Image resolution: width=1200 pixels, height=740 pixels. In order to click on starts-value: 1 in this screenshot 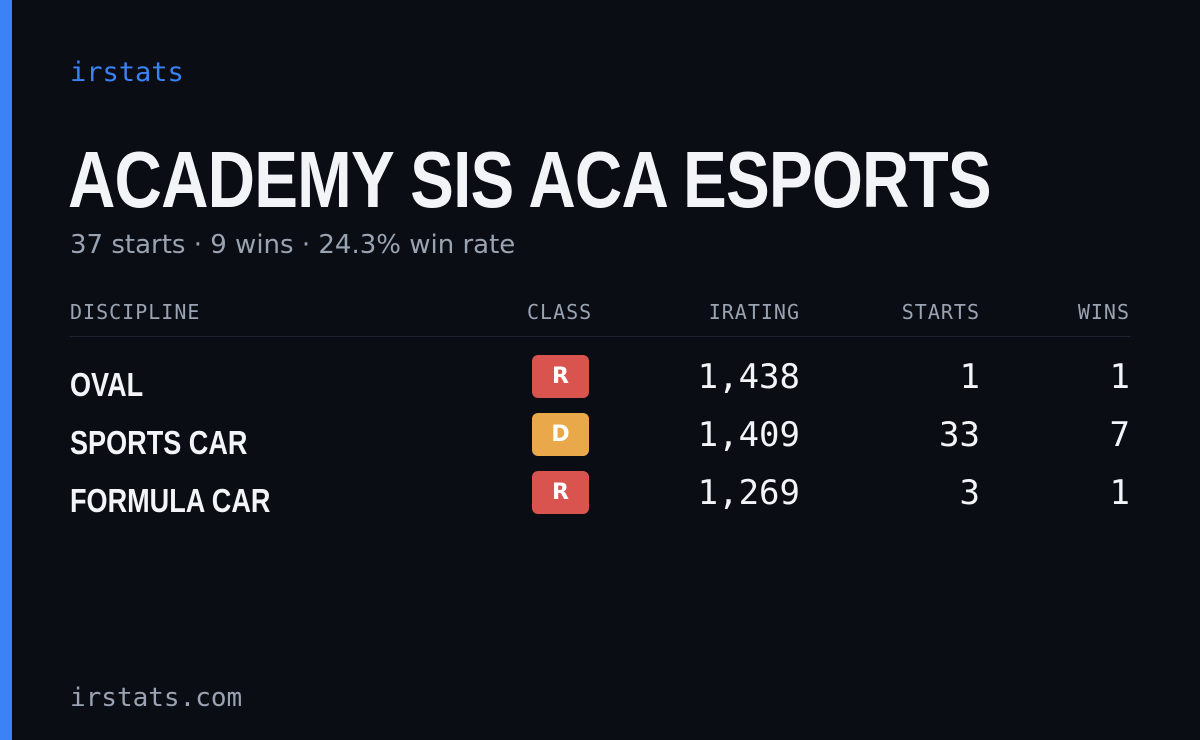, I will do `click(969, 377)`.